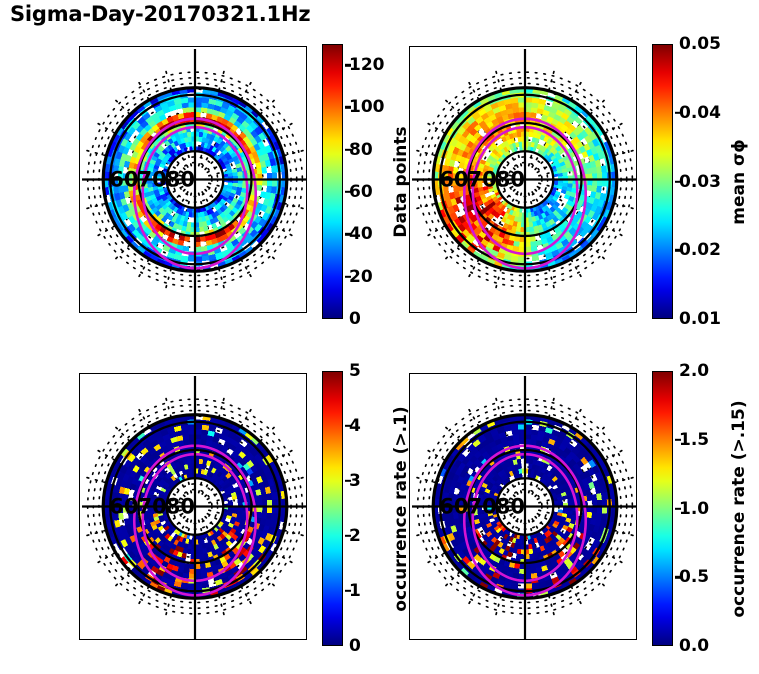  Describe the element at coordinates (123, 180) in the screenshot. I see `lat-tick-label-60: 60` at that location.